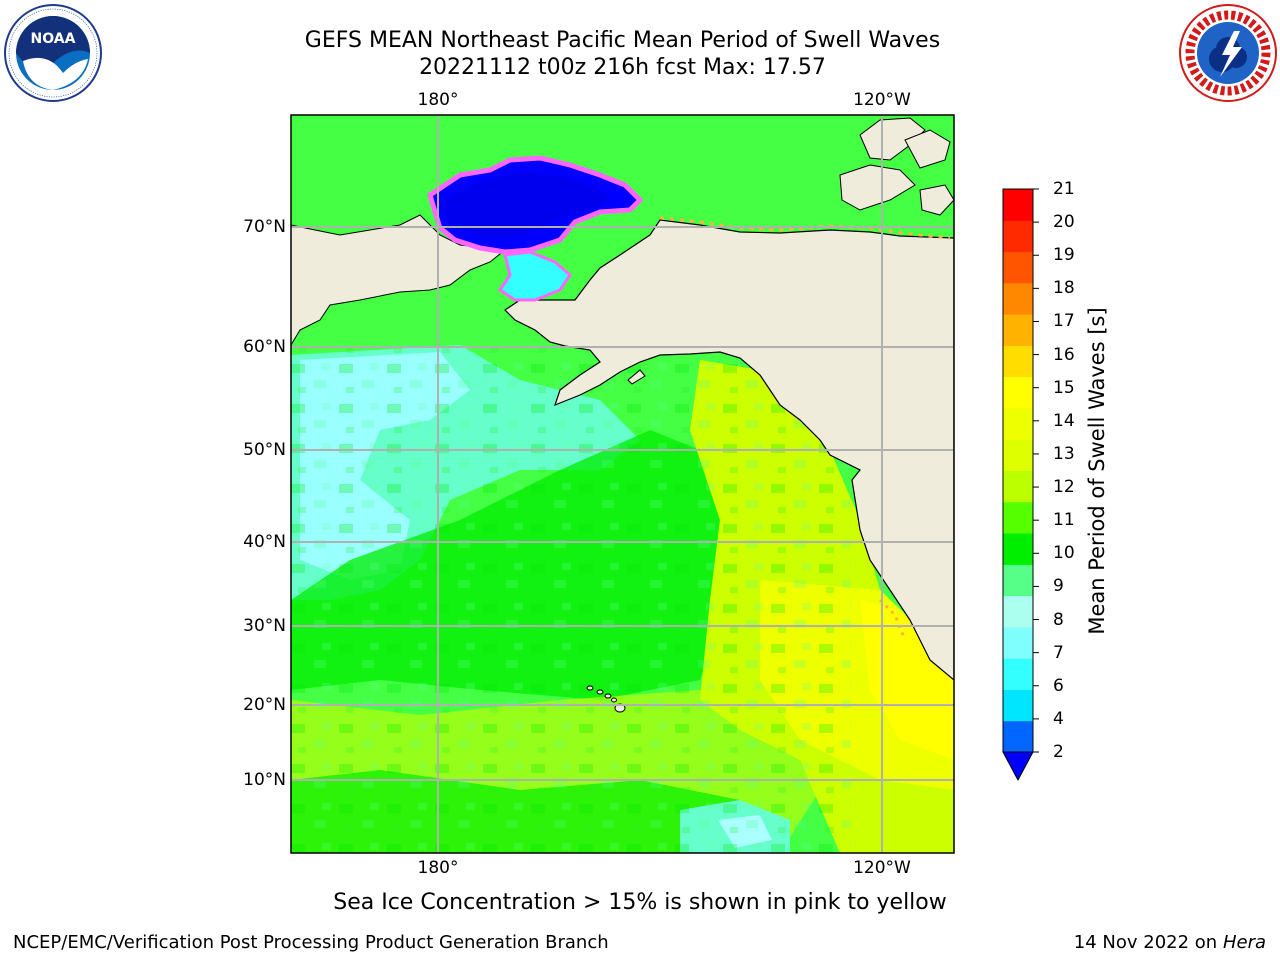 The image size is (1280, 960). What do you see at coordinates (1064, 354) in the screenshot?
I see `colorbar-tick-label: 16` at bounding box center [1064, 354].